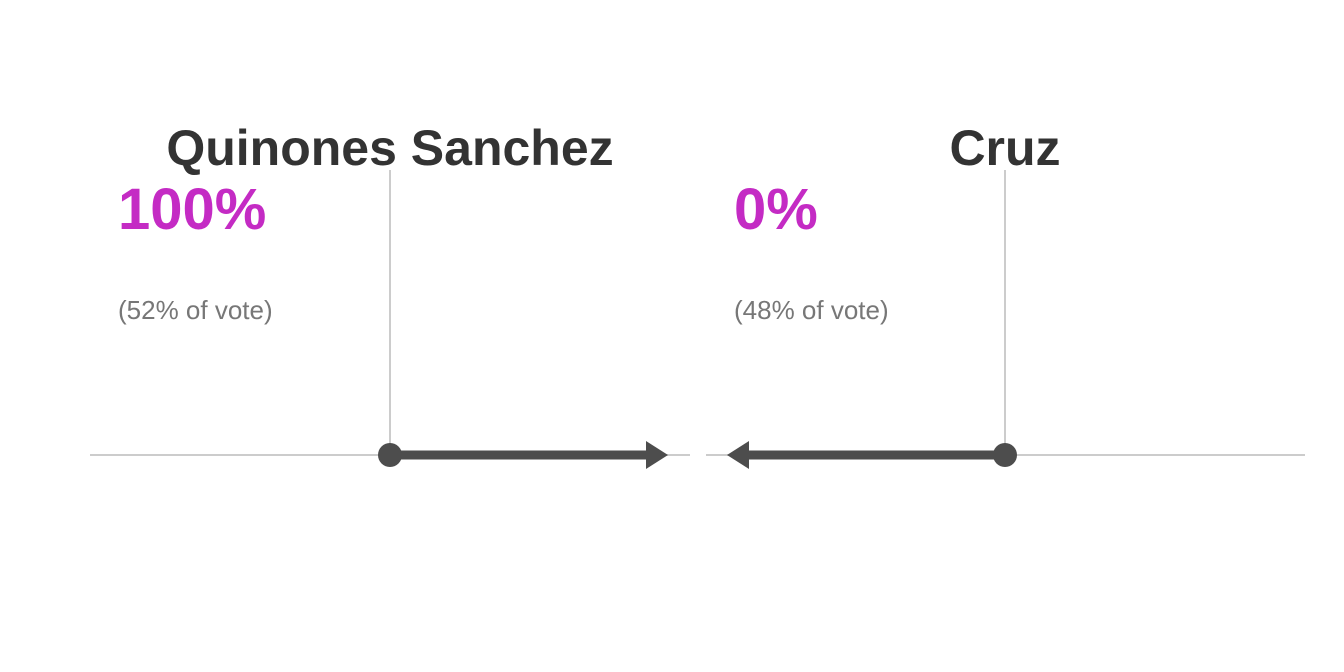 The height and width of the screenshot is (672, 1344). What do you see at coordinates (657, 455) in the screenshot?
I see `arrow-head-quinones-sanchez` at bounding box center [657, 455].